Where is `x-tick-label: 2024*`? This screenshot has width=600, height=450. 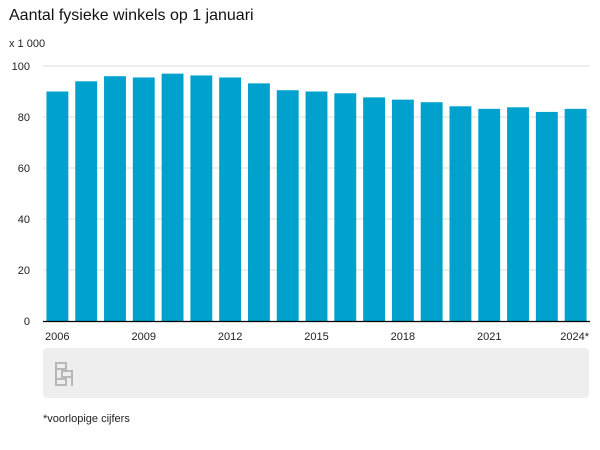
x-tick-label: 2024* is located at coordinates (574, 337).